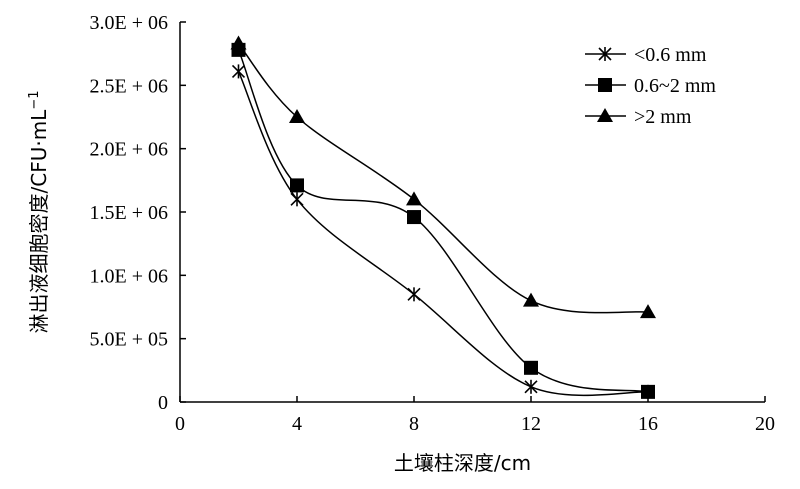  What do you see at coordinates (531, 424) in the screenshot?
I see `x-tick-label: 12` at bounding box center [531, 424].